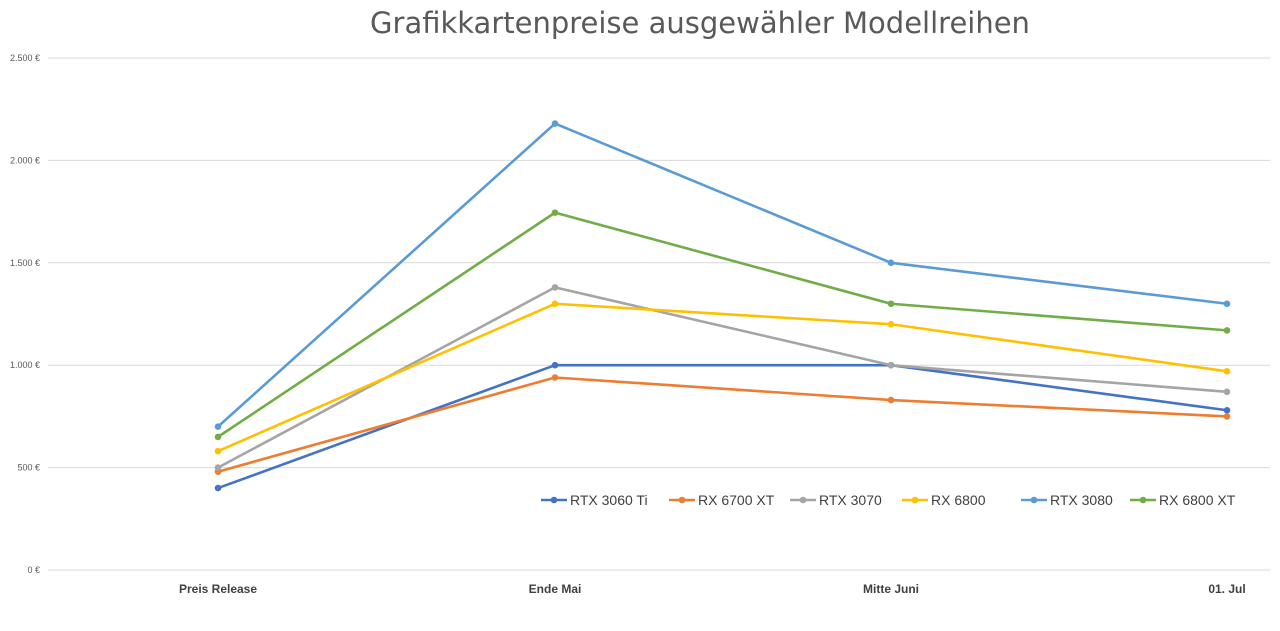 This screenshot has width=1280, height=631. I want to click on x-tick-label: Preis Release, so click(218, 589).